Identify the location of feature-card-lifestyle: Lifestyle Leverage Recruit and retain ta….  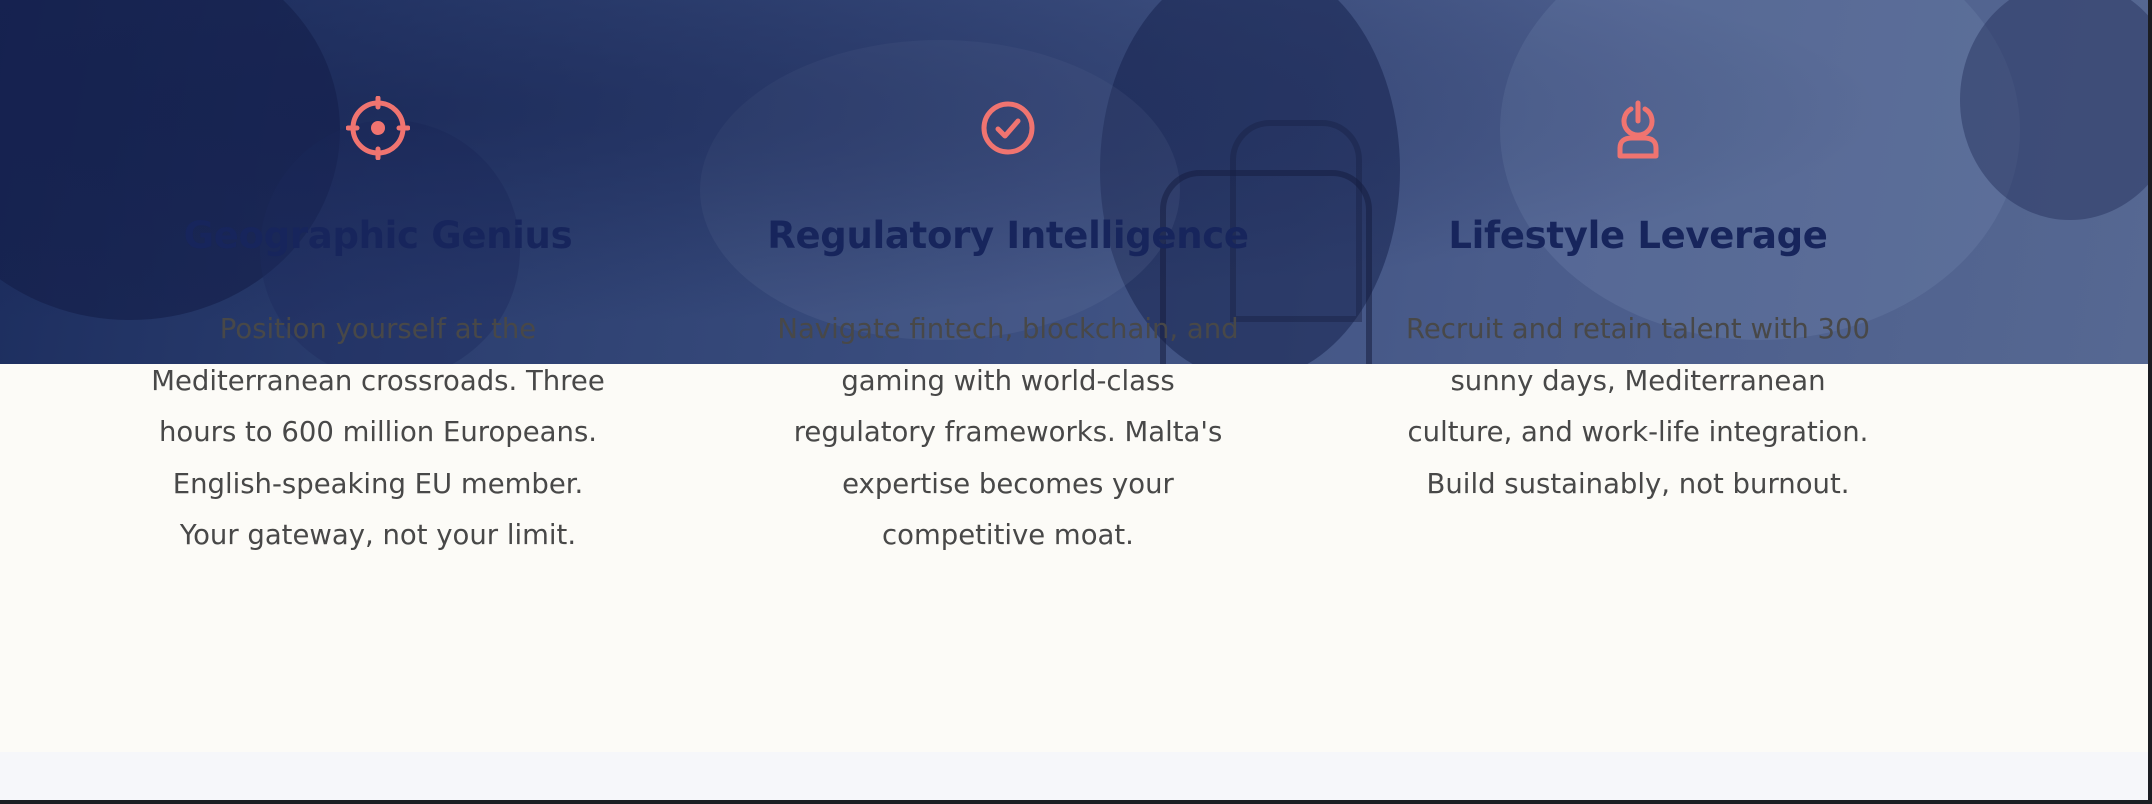
(1638, 298).